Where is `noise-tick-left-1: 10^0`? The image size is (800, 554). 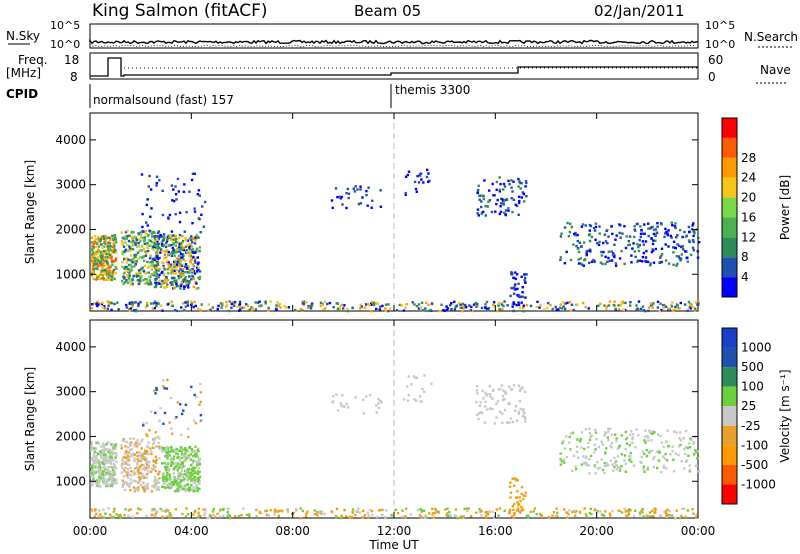 noise-tick-left-1: 10^0 is located at coordinates (65, 44).